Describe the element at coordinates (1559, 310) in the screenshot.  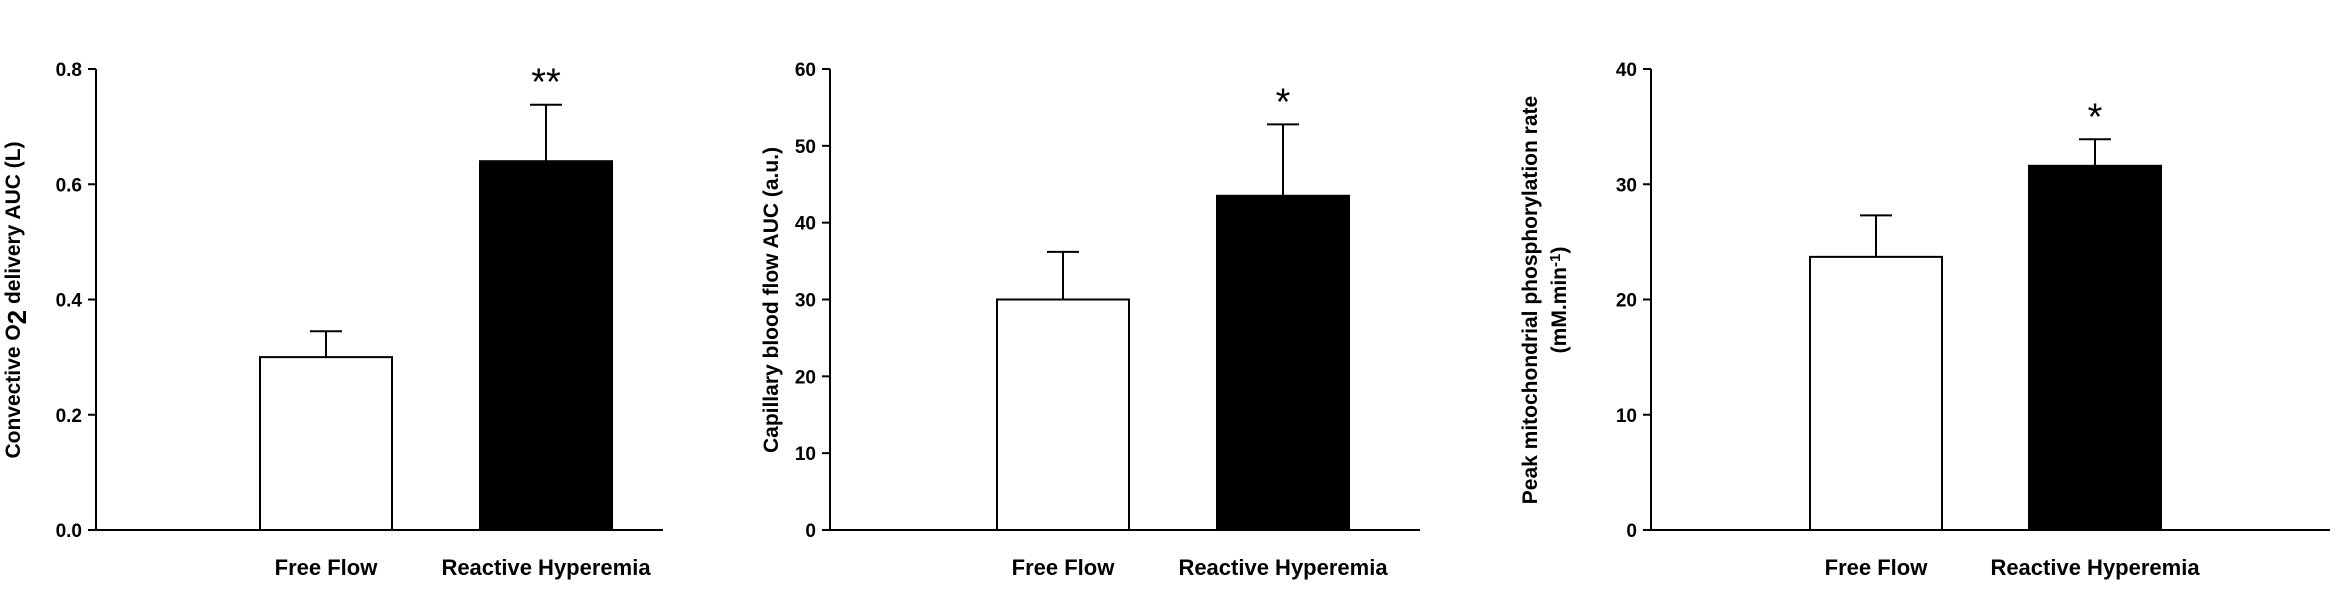
I see `axis-label-part: (mM.min` at that location.